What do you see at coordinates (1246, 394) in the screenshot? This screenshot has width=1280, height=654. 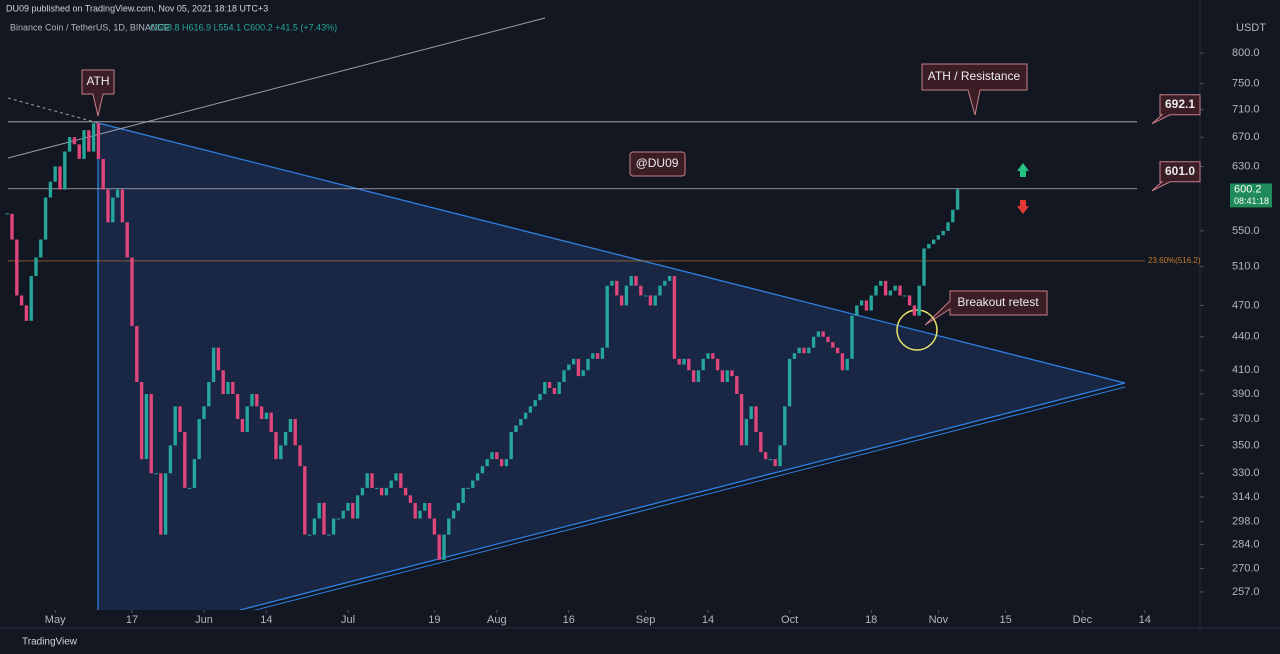 I see `y-tick-label: 390.0` at bounding box center [1246, 394].